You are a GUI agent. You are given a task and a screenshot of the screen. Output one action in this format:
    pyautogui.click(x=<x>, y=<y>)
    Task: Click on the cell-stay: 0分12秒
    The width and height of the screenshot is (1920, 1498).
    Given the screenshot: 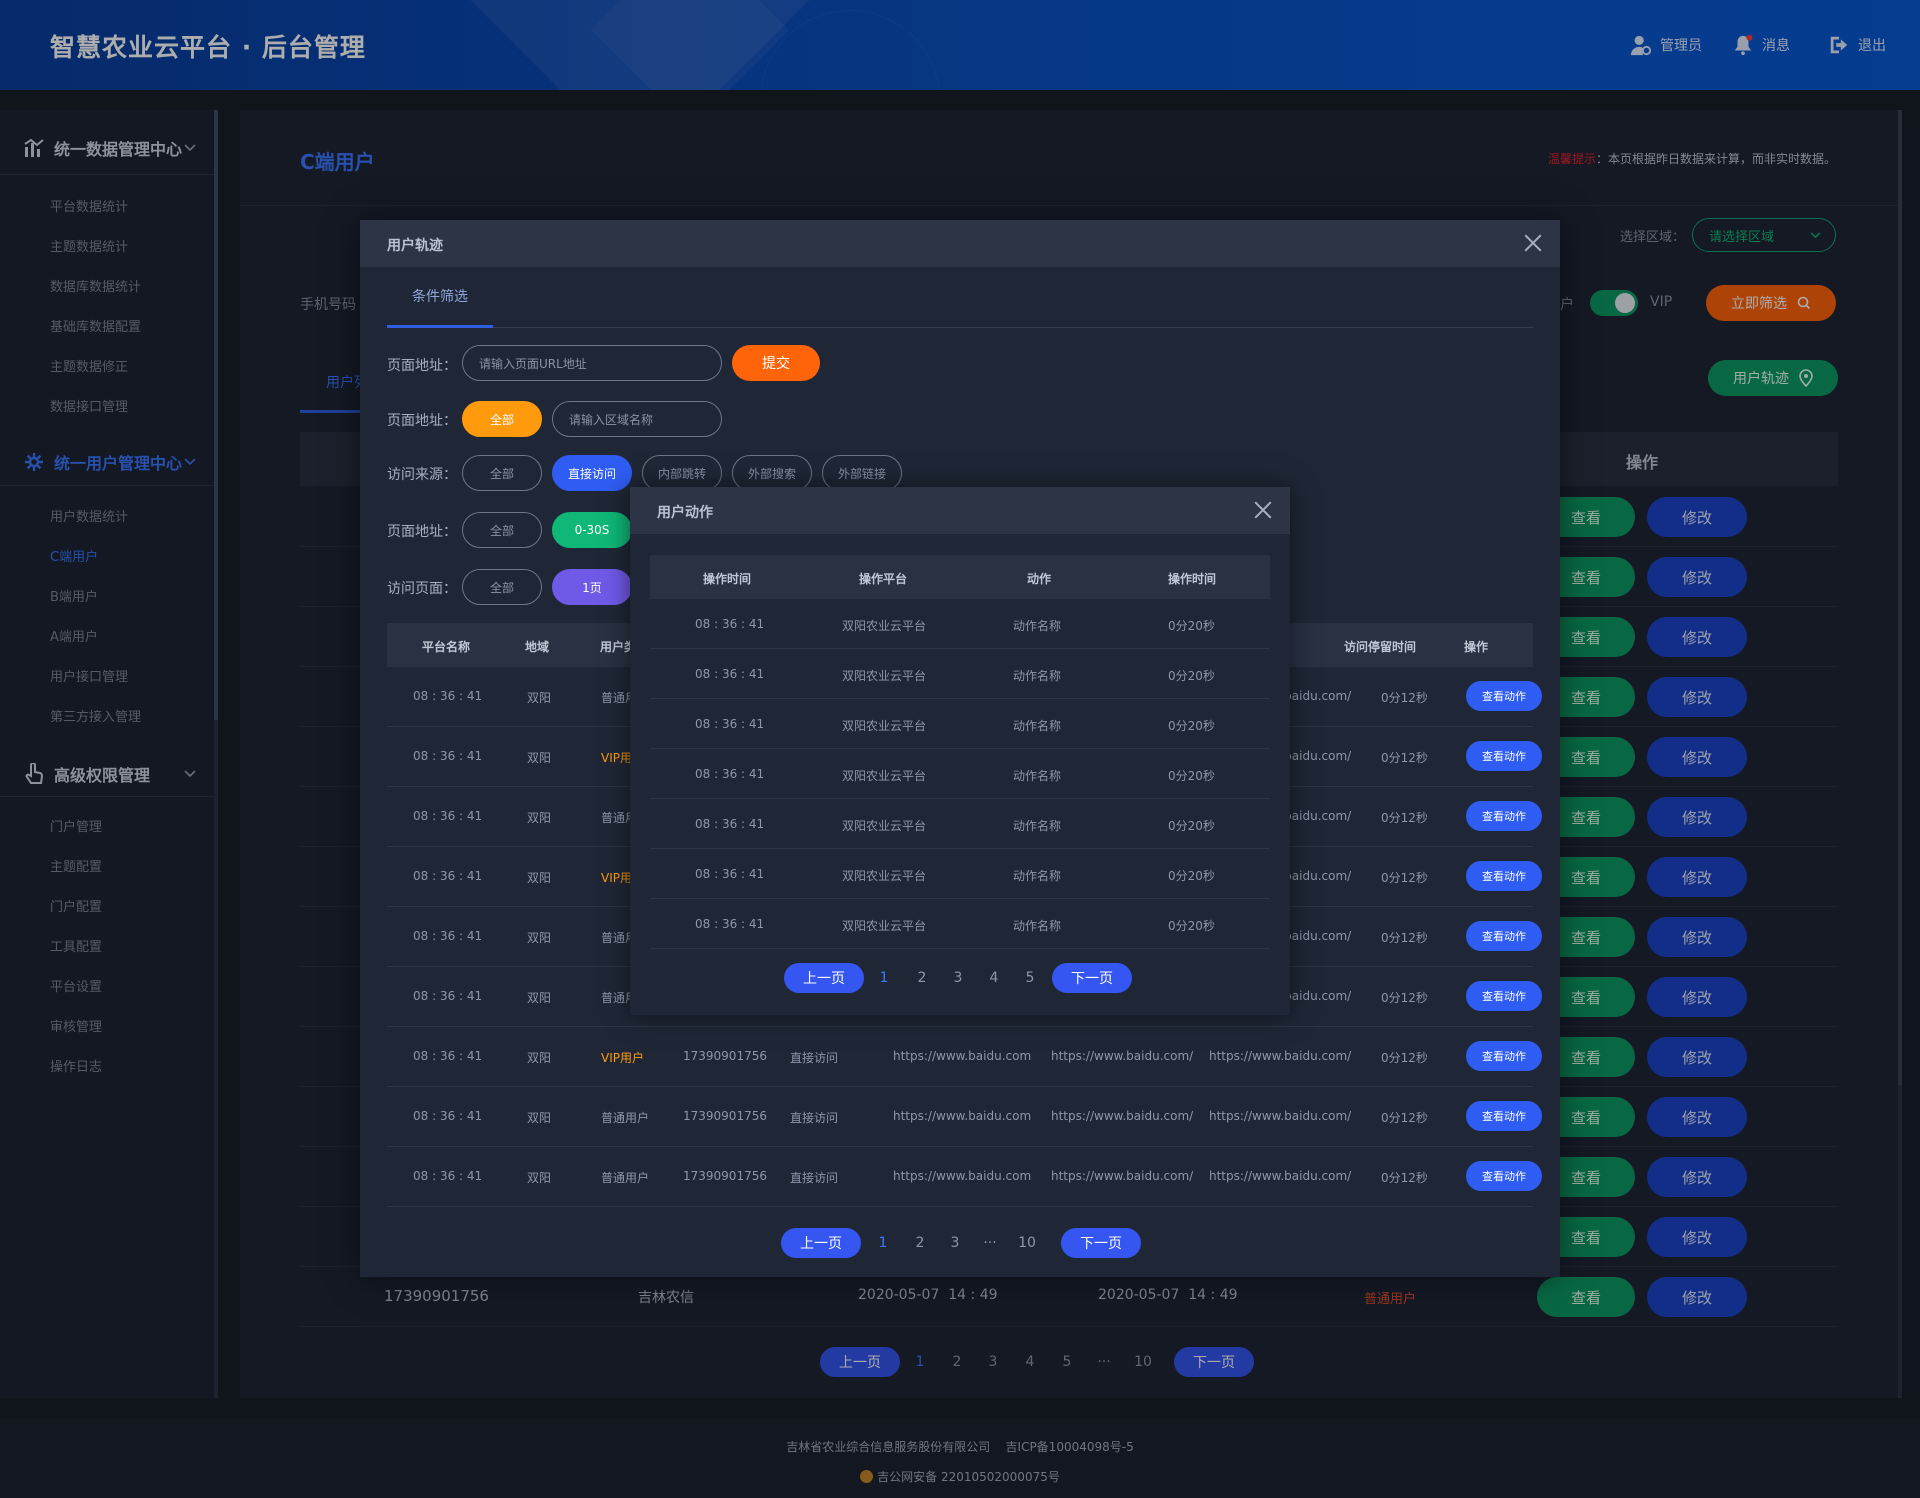 What is the action you would take?
    pyautogui.click(x=1404, y=1178)
    